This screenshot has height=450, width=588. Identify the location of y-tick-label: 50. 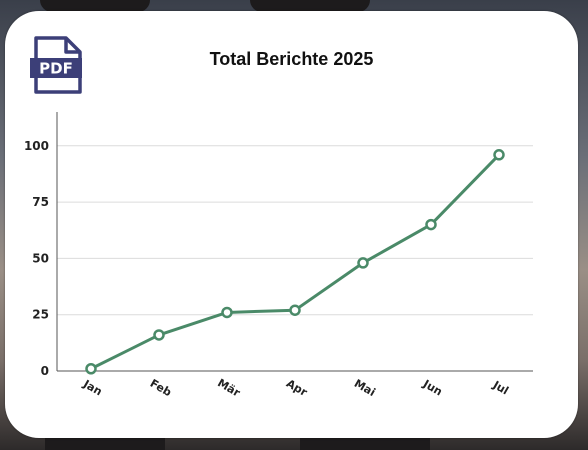
(40, 258).